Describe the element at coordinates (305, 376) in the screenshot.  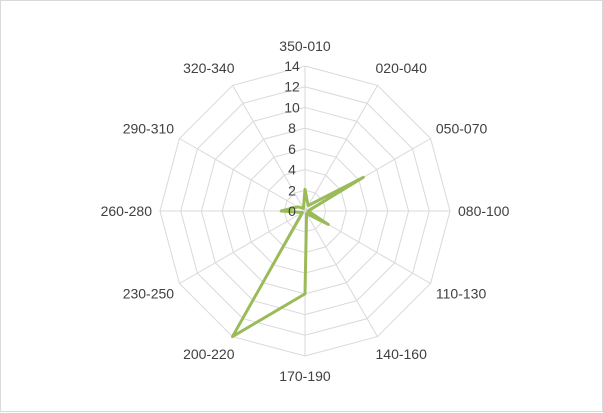
I see `category-label: 170-190` at that location.